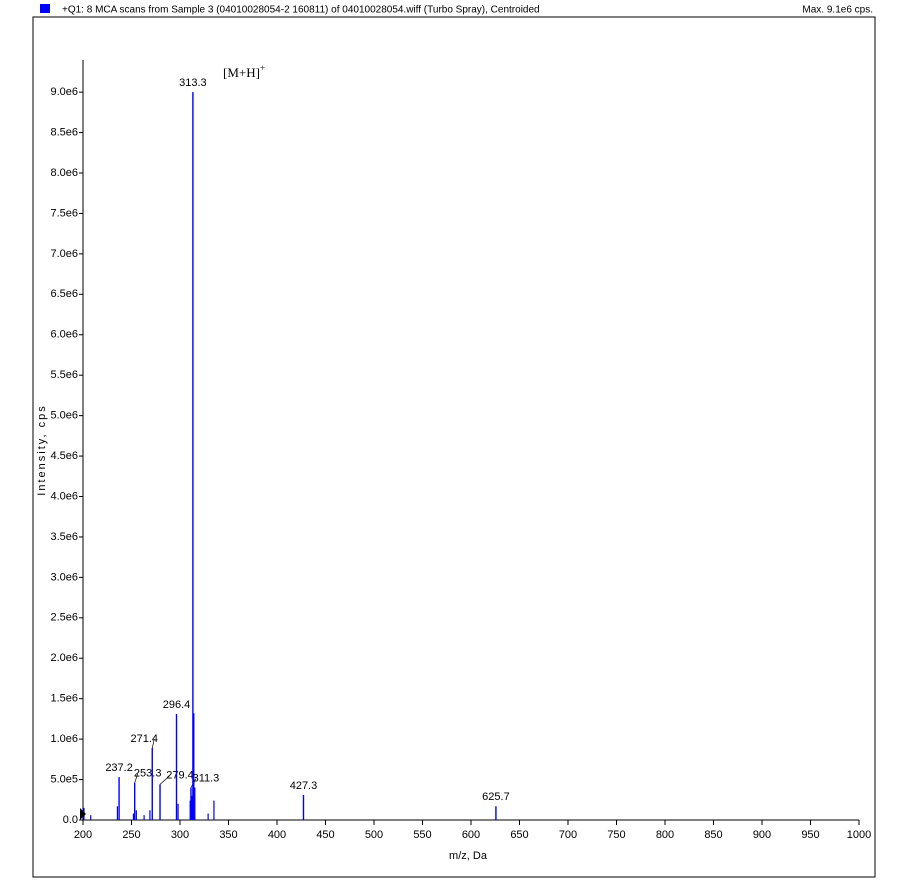  I want to click on x-tick-label: 500, so click(374, 835).